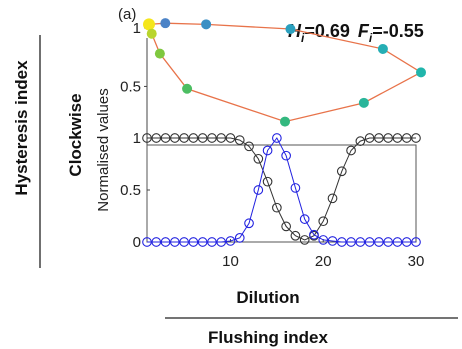  What do you see at coordinates (267, 297) in the screenshot?
I see `dilution-label: Dilution` at bounding box center [267, 297].